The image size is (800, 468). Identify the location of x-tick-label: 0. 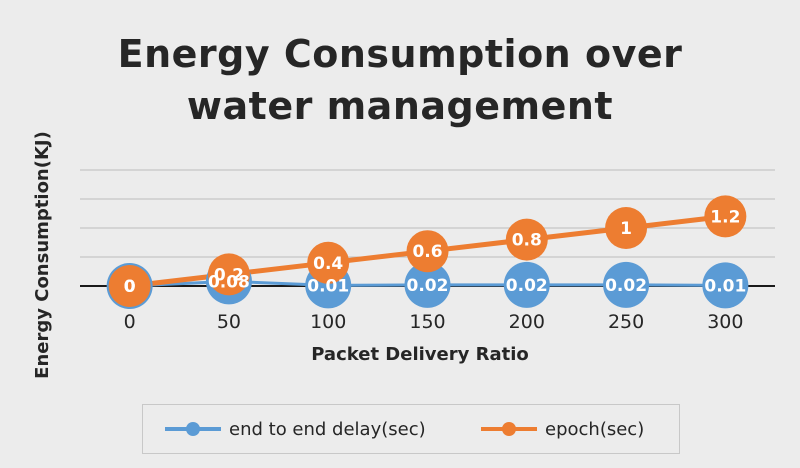
(130, 322).